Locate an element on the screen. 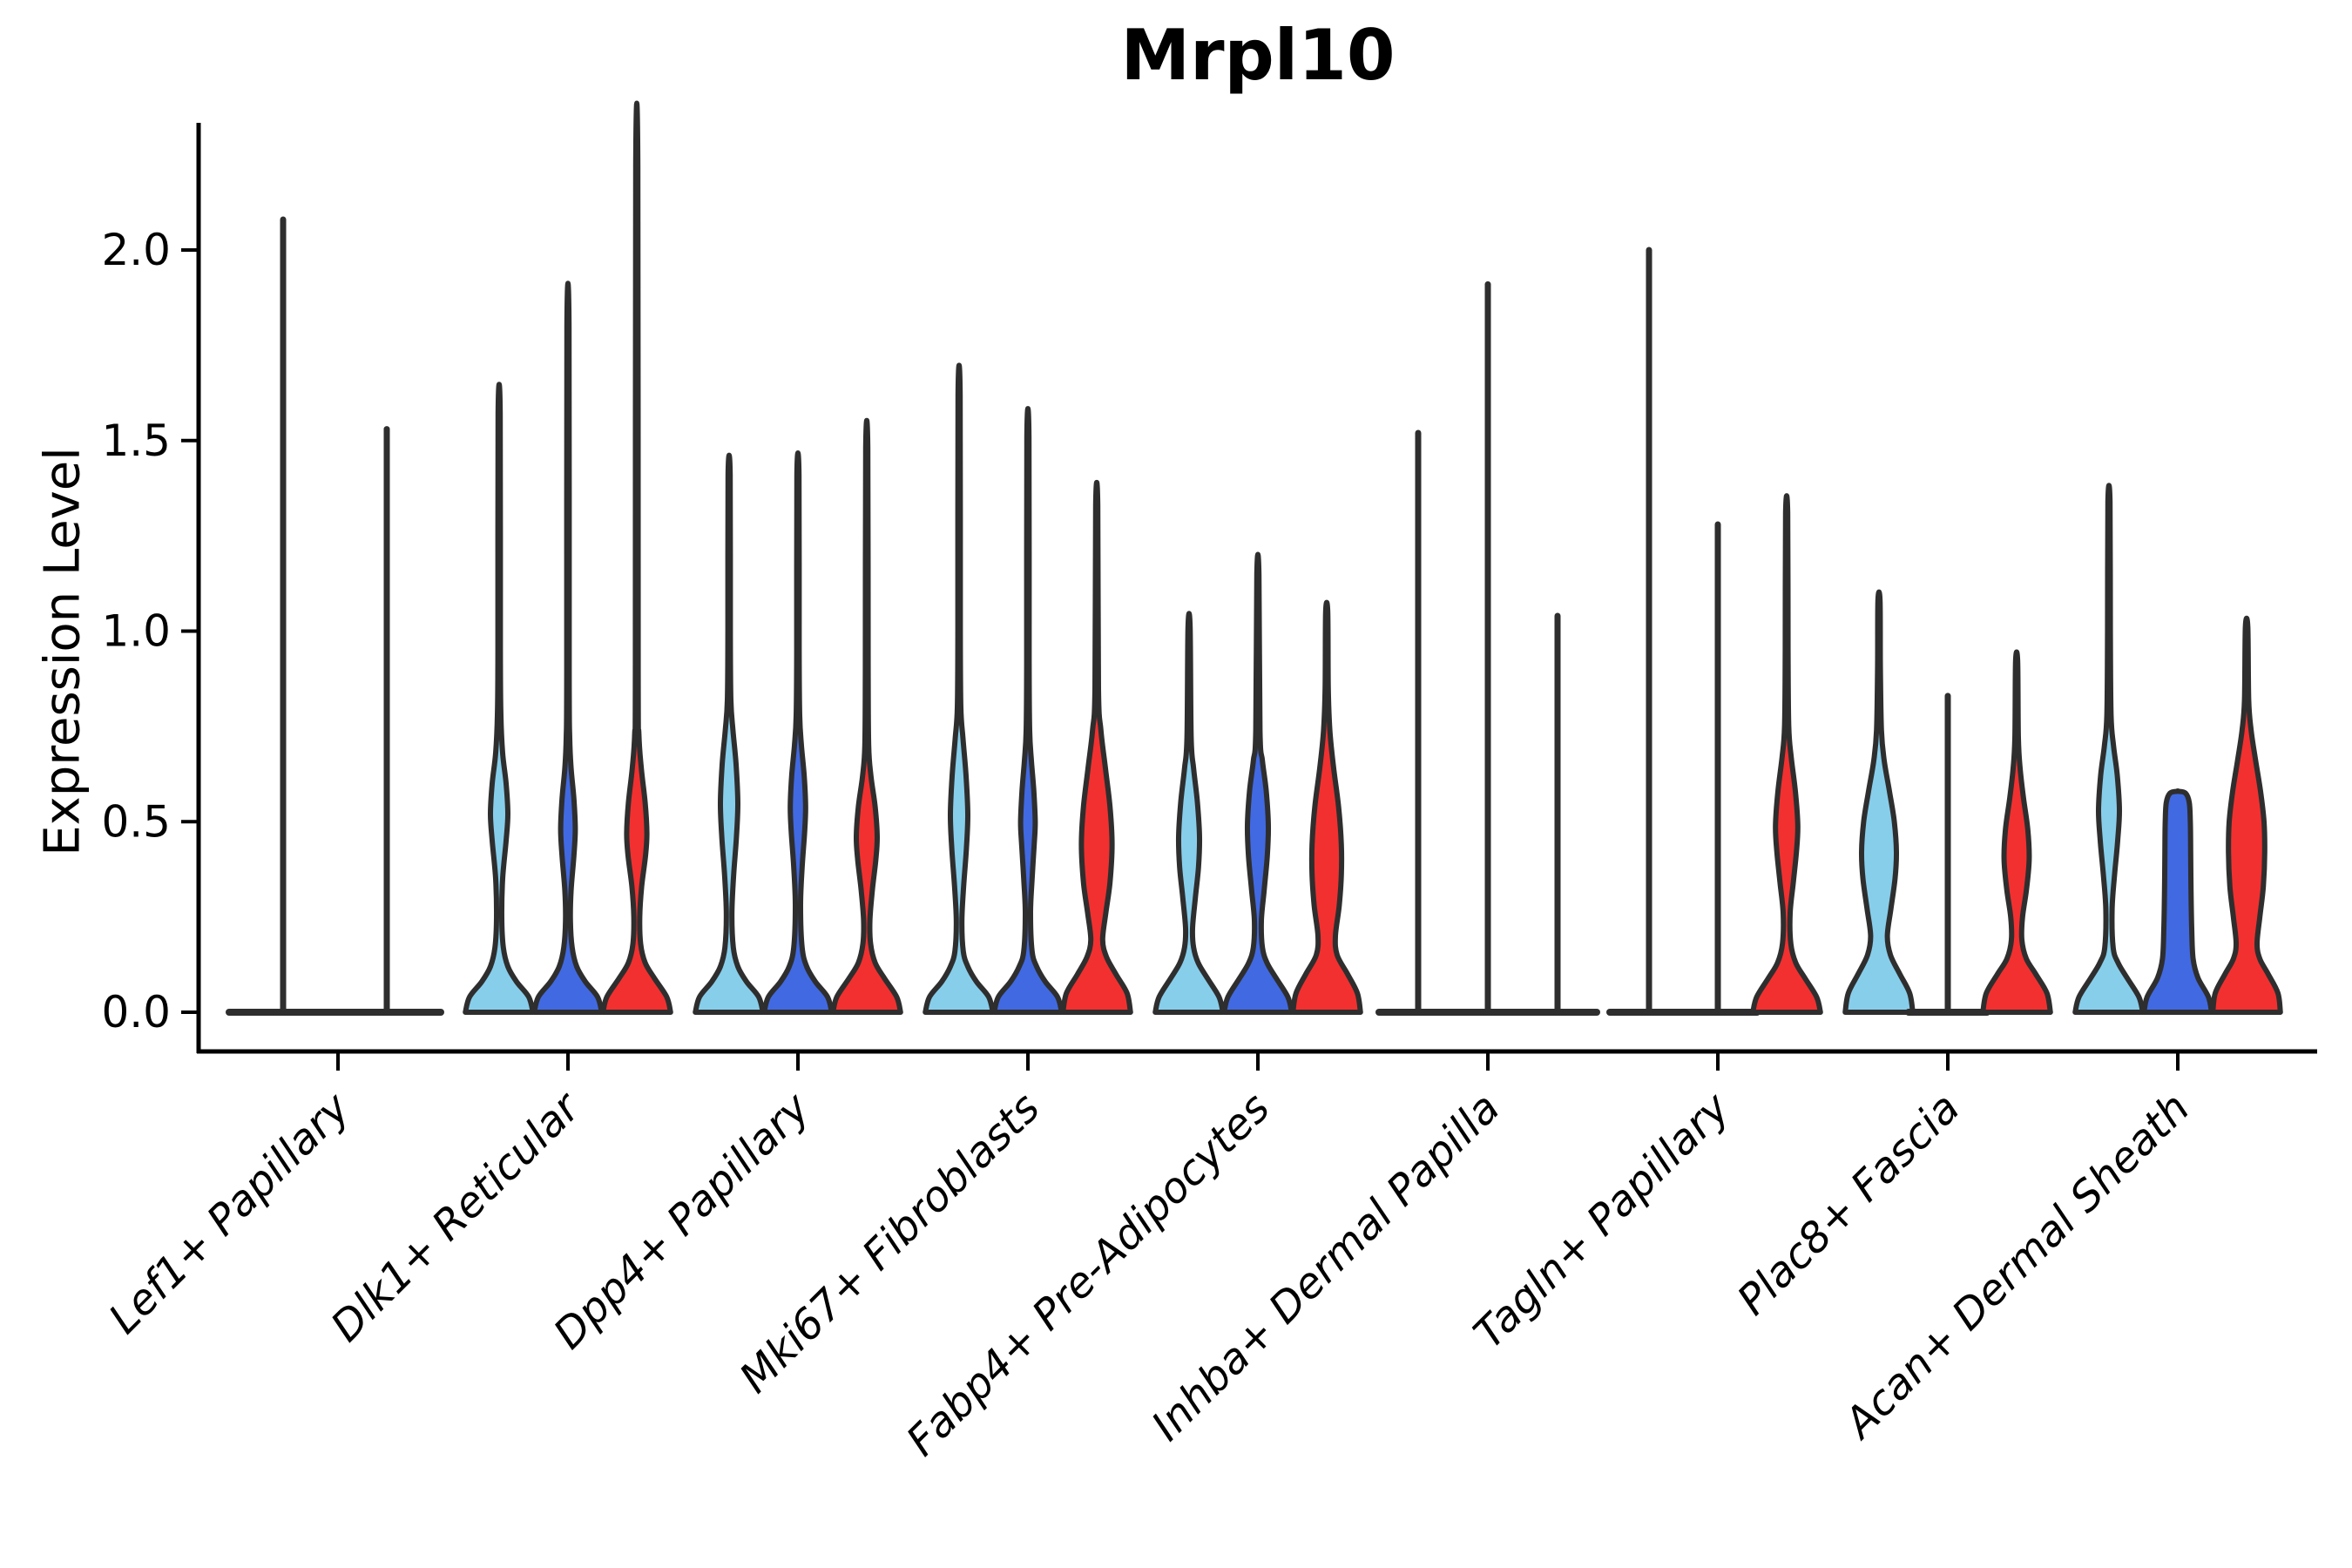 The width and height of the screenshot is (2352, 1568). y-tick-label: 0.0 is located at coordinates (136, 1012).